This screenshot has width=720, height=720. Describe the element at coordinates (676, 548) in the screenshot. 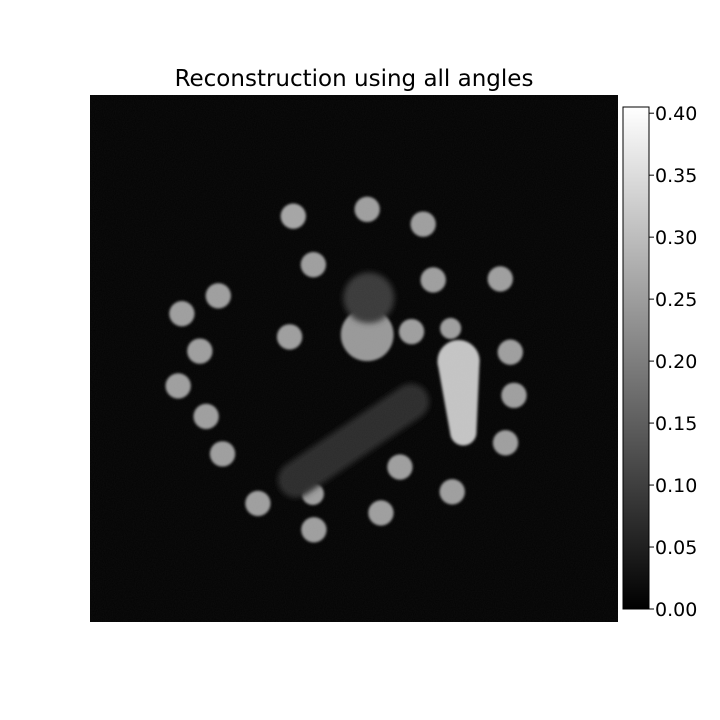

I see `colorbar-tick-label: 0.05` at that location.